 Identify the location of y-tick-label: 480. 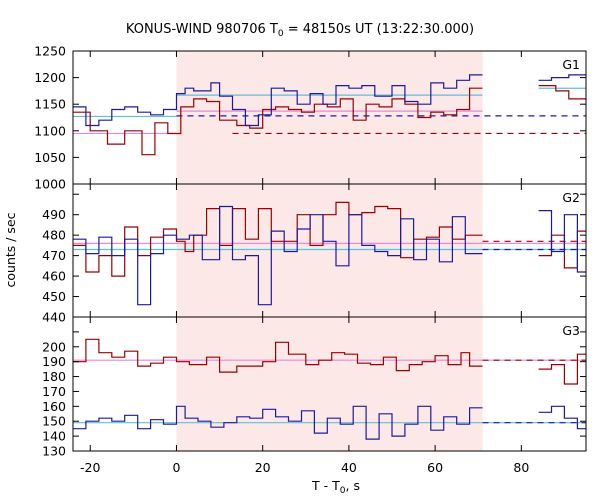
(54, 235).